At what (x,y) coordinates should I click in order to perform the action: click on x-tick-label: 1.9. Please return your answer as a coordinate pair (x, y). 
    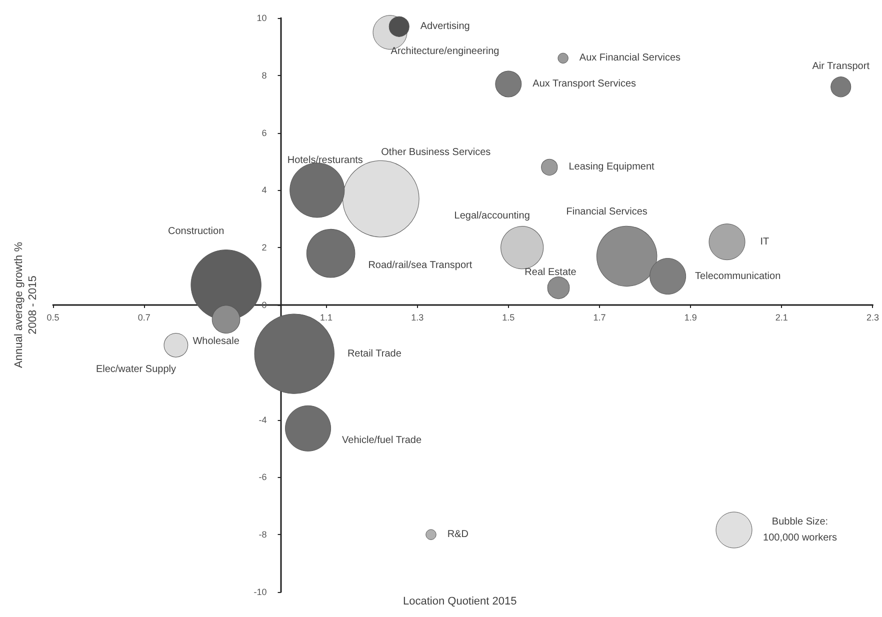
    Looking at the image, I should click on (690, 317).